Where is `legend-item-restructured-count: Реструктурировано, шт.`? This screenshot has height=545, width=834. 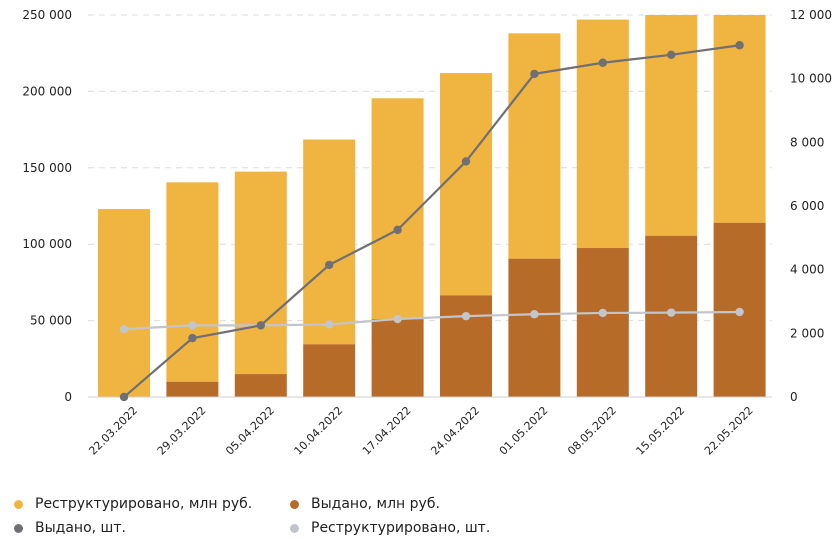
legend-item-restructured-count: Реструктурировано, шт. is located at coordinates (390, 528).